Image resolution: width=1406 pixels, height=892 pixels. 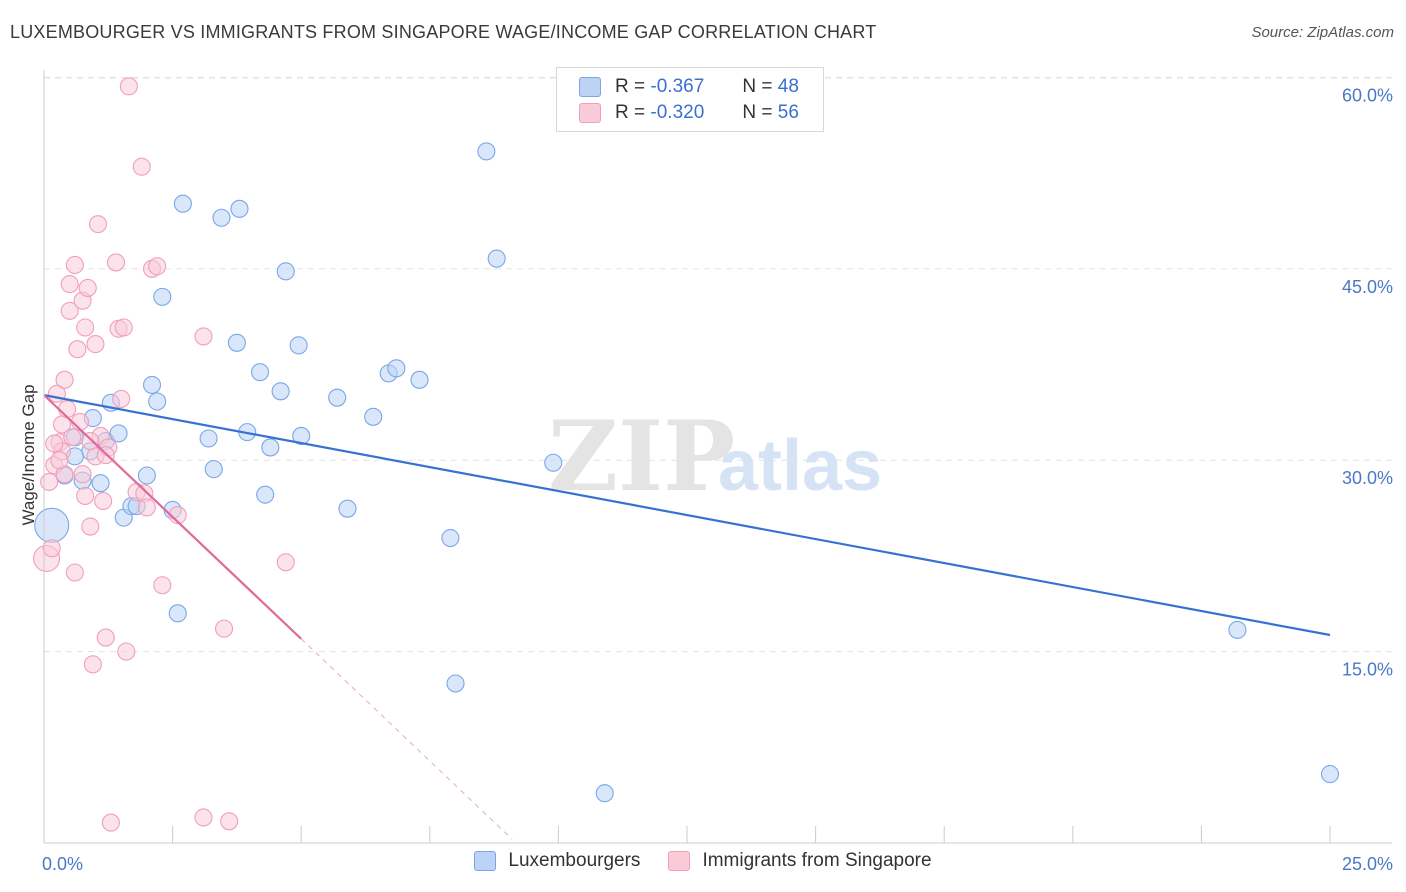 What do you see at coordinates (1367, 670) in the screenshot?
I see `y-tick-label: 15.0%` at bounding box center [1367, 670].